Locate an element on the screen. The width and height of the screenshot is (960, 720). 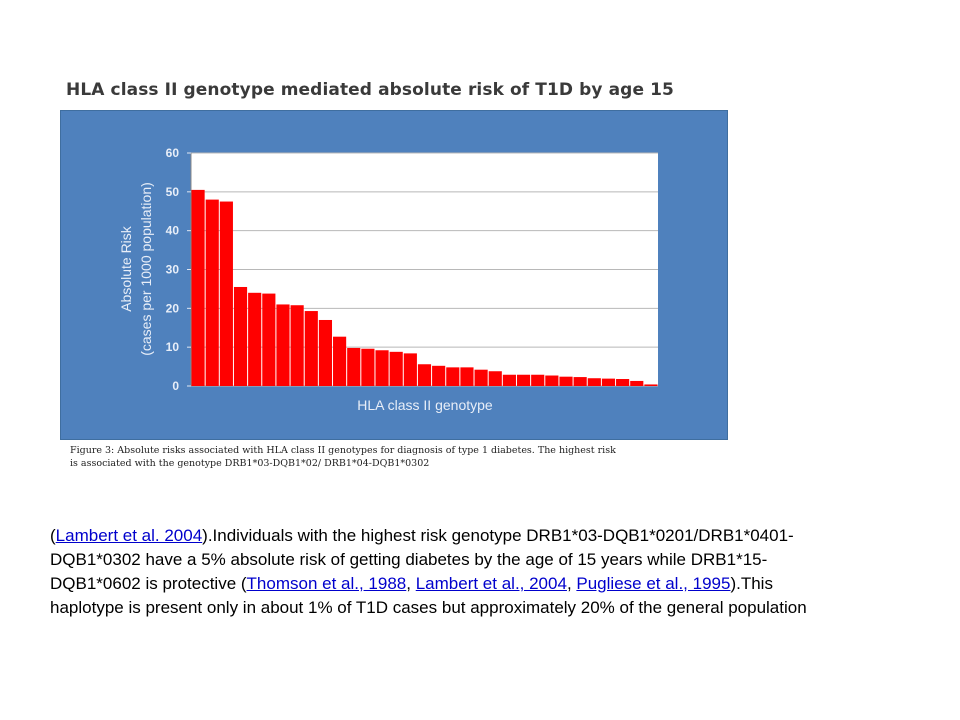
citation-link-pugliese-1995: Pugliese et al., 1995 is located at coordinates (653, 583).